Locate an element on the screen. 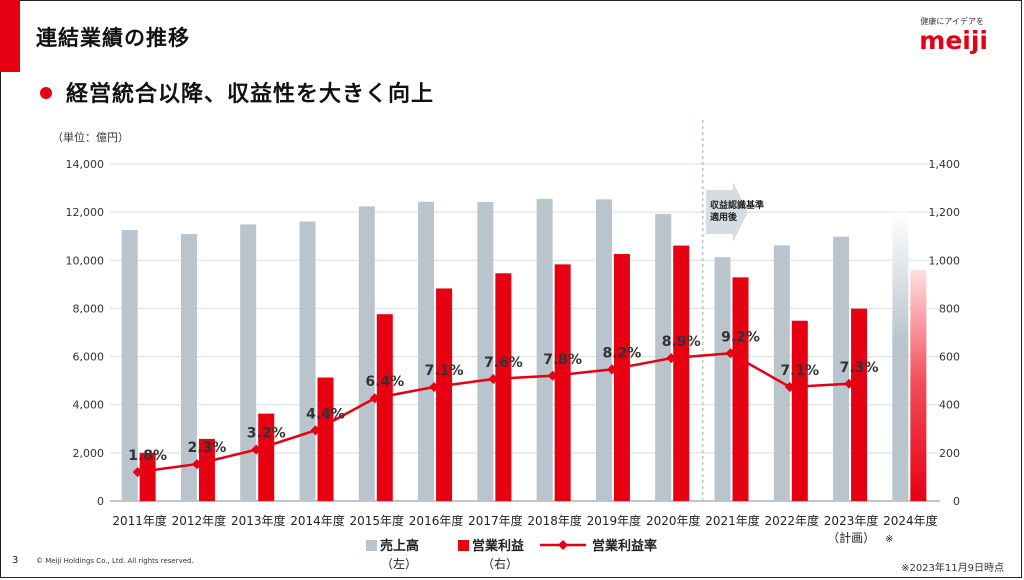 Image resolution: width=1024 pixels, height=580 pixels. margin-data-label: 2.3% is located at coordinates (207, 448).